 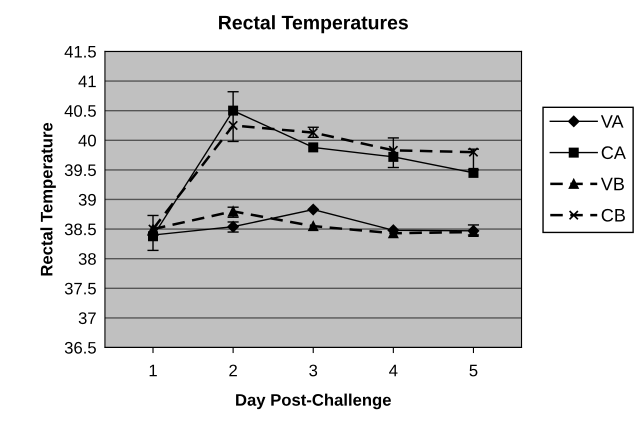 I want to click on y-tick-label: 40, so click(x=87, y=140).